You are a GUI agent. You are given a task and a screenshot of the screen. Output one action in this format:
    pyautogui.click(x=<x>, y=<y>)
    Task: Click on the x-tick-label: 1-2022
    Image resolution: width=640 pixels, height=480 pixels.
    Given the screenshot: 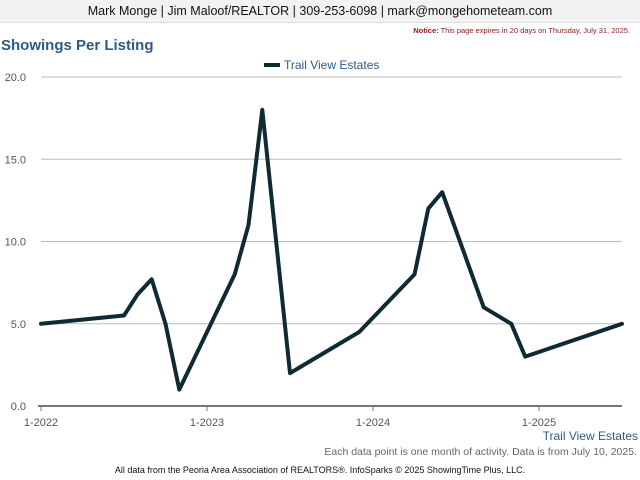 What is the action you would take?
    pyautogui.click(x=41, y=423)
    